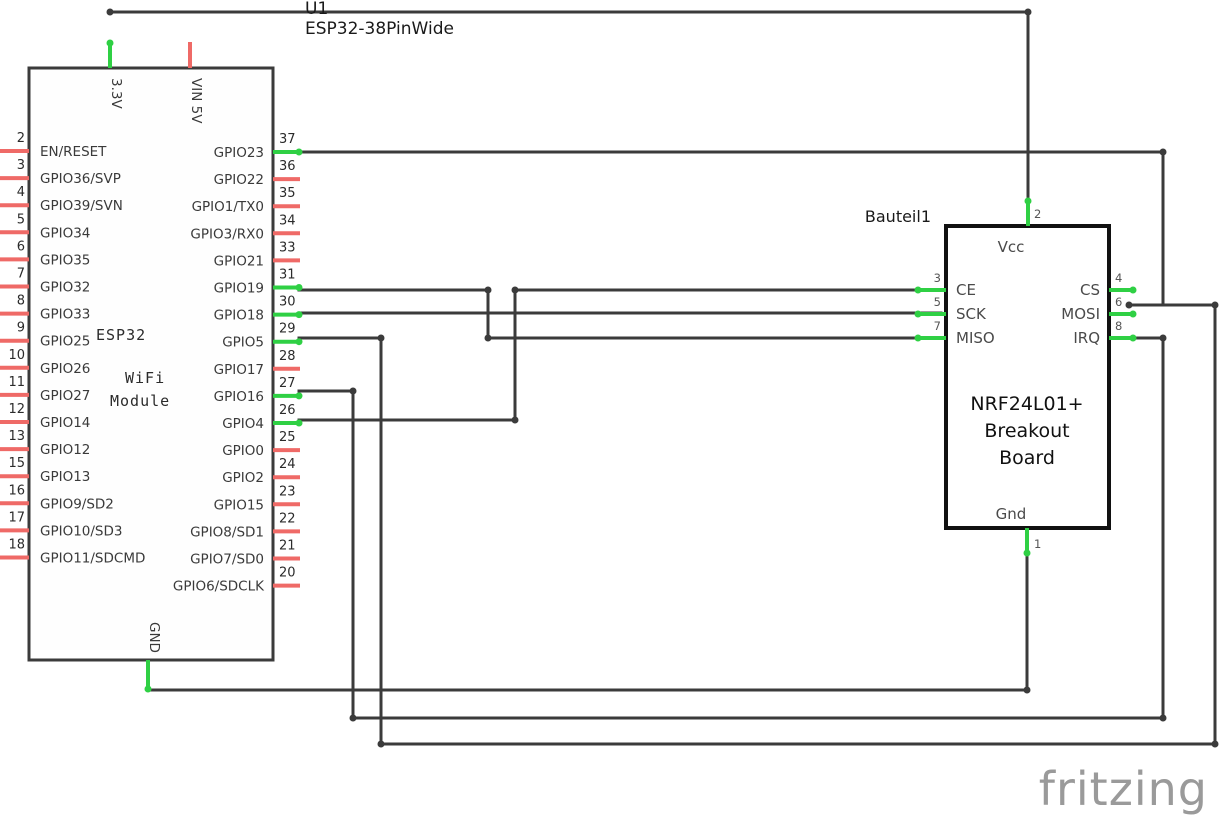 This screenshot has width=1222, height=820. I want to click on esp32-left-pin-label: GPIO10/SD3, so click(81, 531).